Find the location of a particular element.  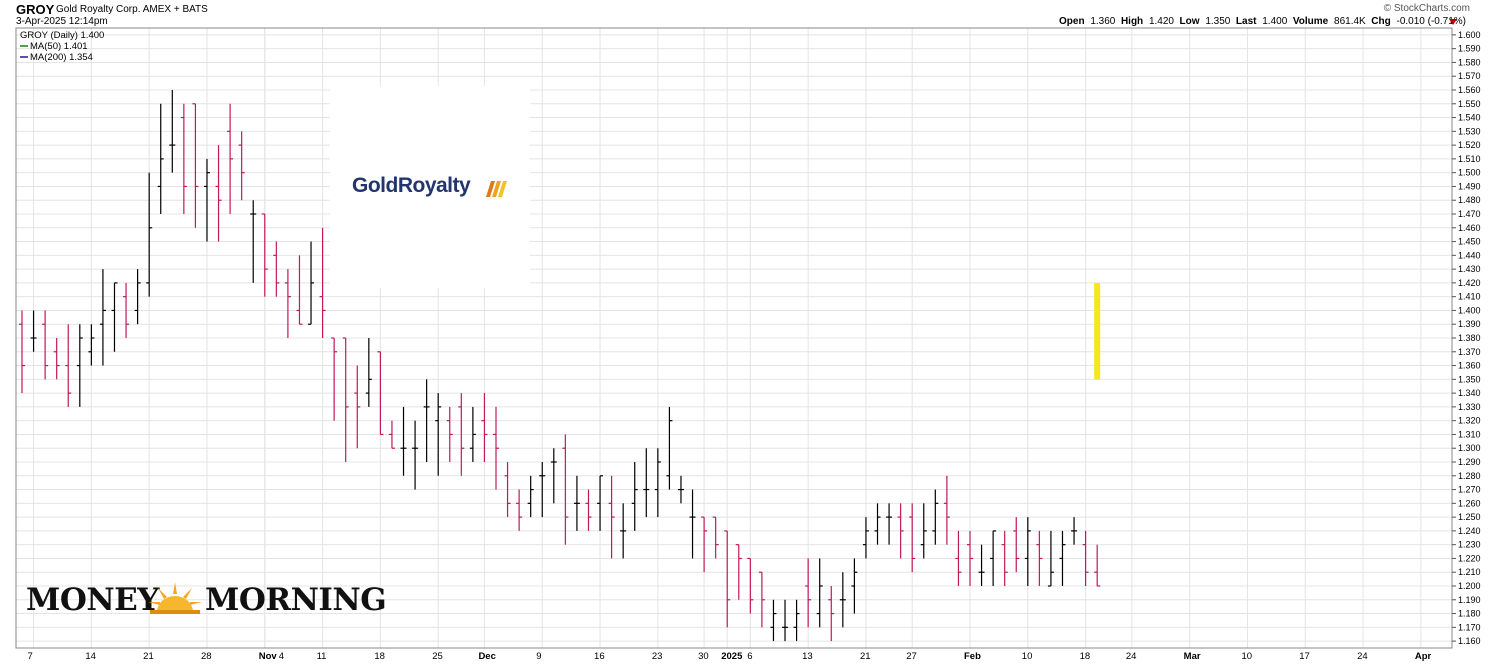

x-tick-label: 24 is located at coordinates (1362, 656).